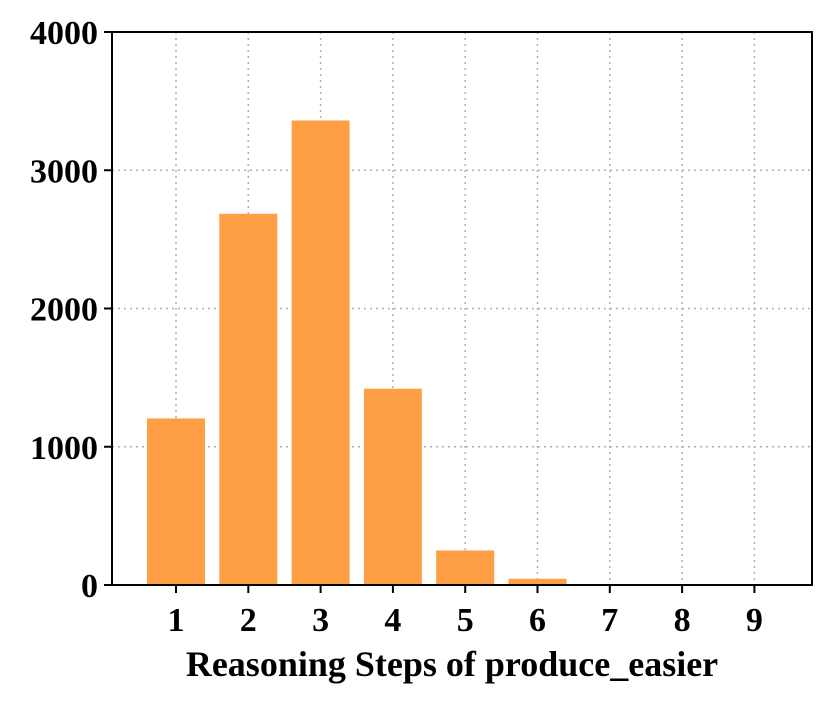 This screenshot has width=831, height=702. Describe the element at coordinates (452, 664) in the screenshot. I see `x-axis-label: Reasoning Steps of produce_easier` at that location.